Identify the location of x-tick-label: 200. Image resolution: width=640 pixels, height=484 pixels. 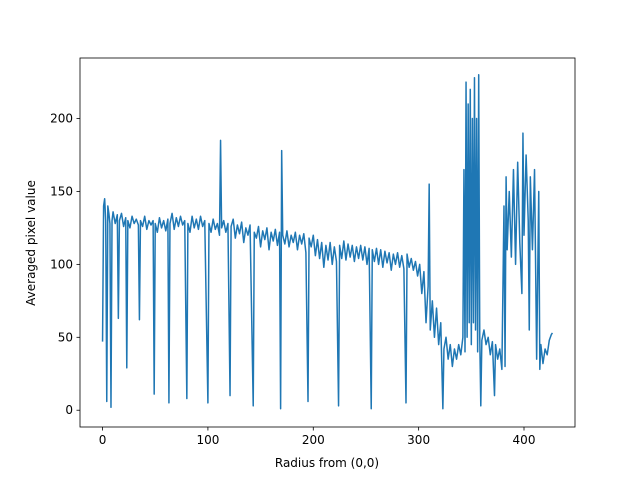
(313, 440).